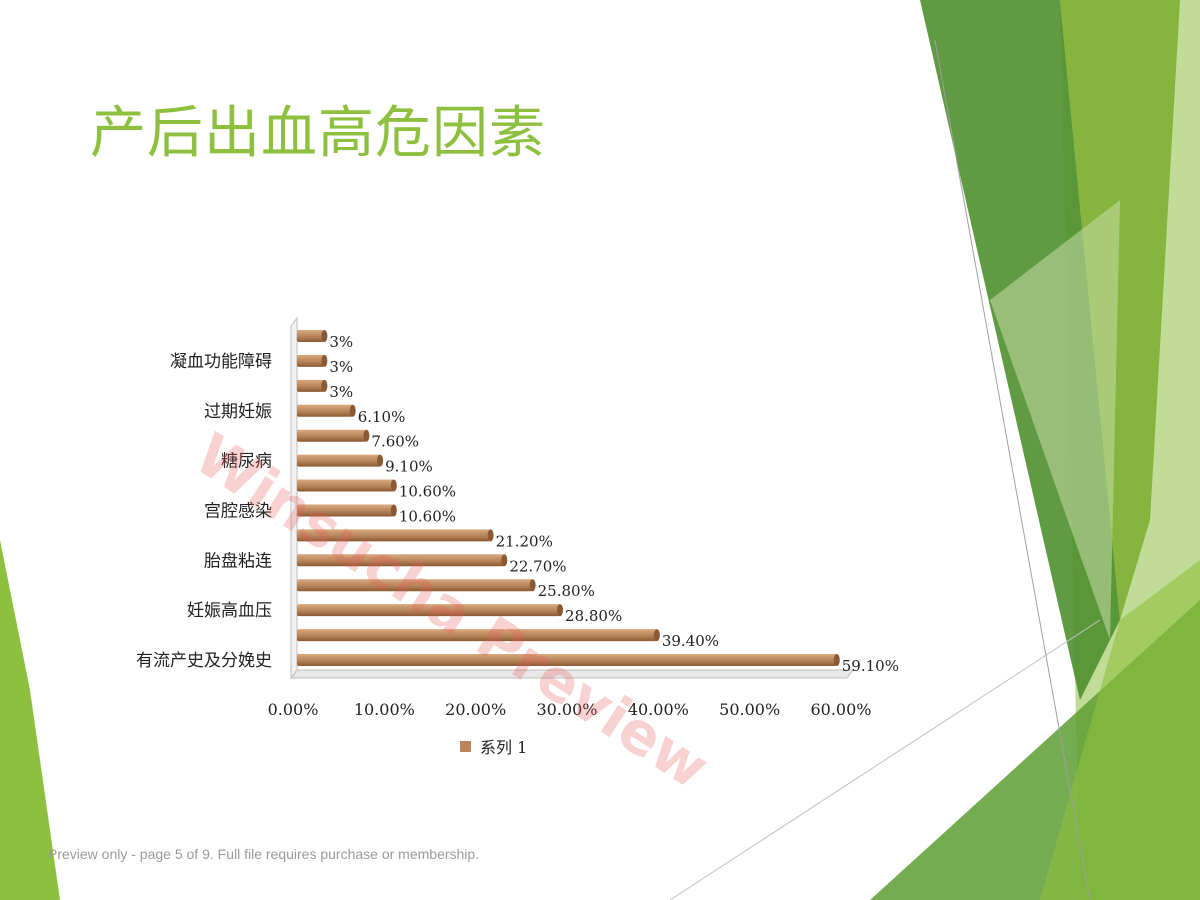  I want to click on x-tick-label: 0.00%, so click(293, 709).